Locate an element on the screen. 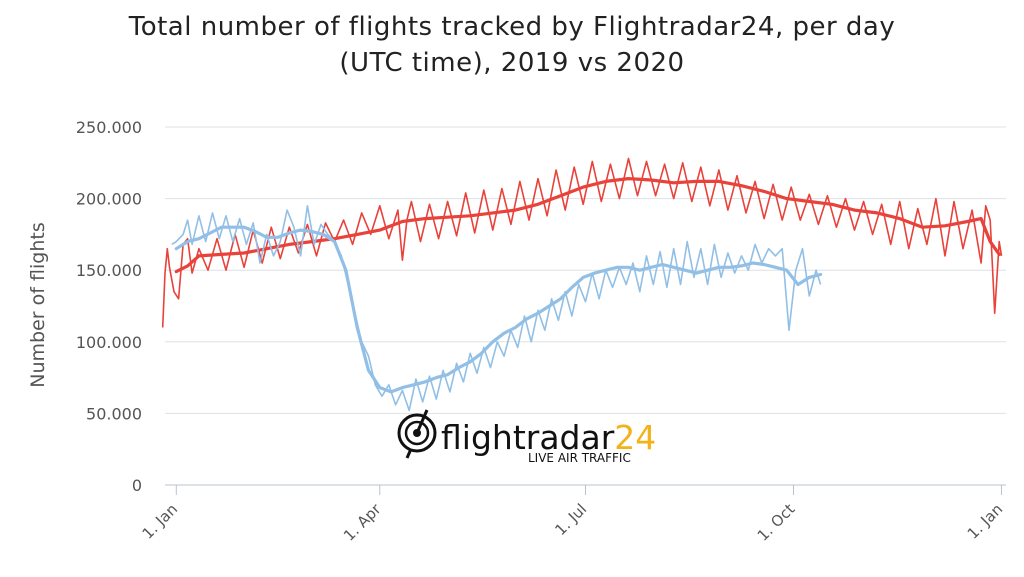  x-tick-label: 1. Apr is located at coordinates (362, 522).